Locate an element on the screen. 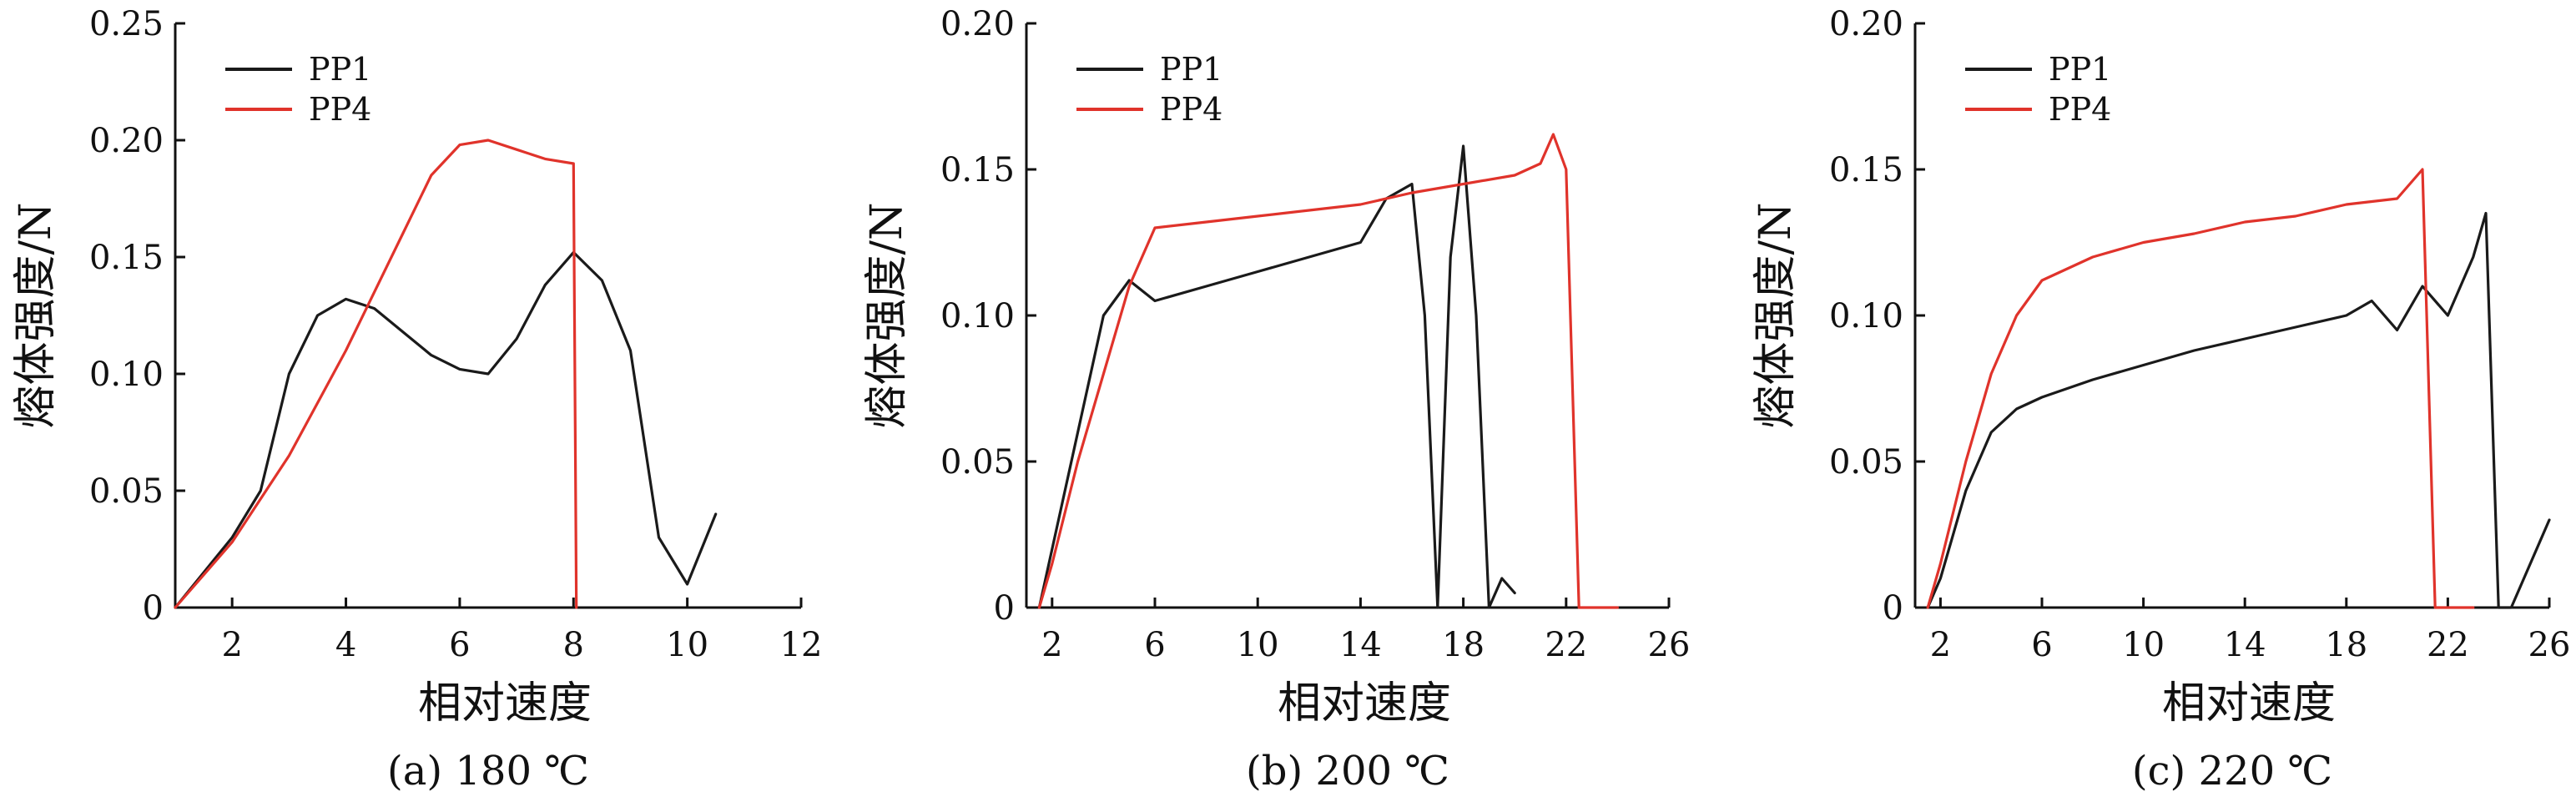  x-tick-label: 4 is located at coordinates (345, 645).